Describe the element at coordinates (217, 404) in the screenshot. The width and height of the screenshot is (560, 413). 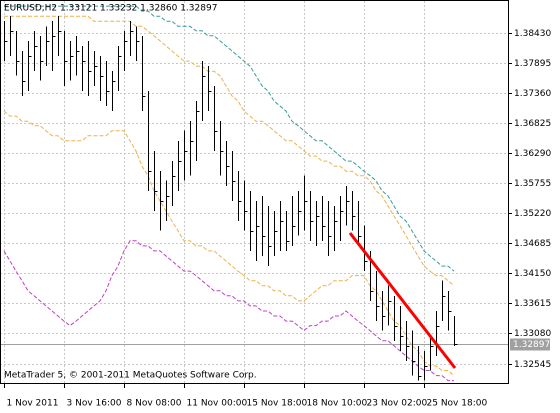
I see `x-tick-label: 11 Nov 00:00` at that location.